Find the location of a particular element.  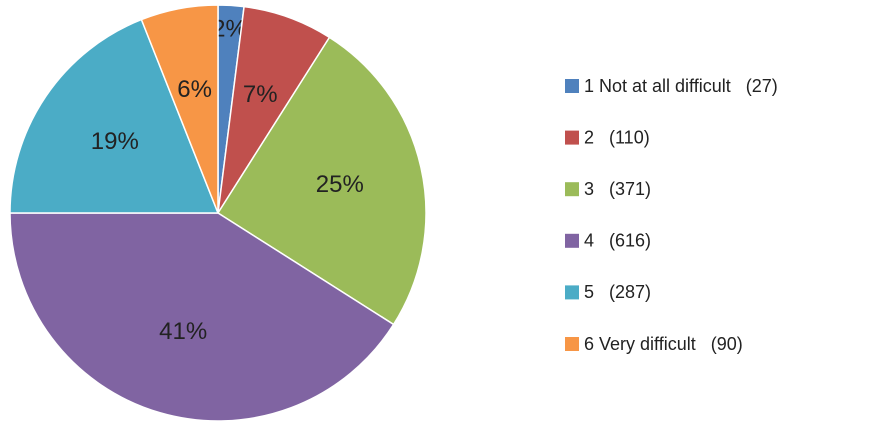

legend-label: 1 Not at all difficult (27) is located at coordinates (681, 86).